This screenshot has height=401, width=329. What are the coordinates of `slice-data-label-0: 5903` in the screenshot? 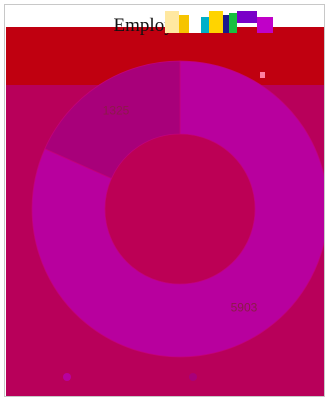 It's located at (244, 308).